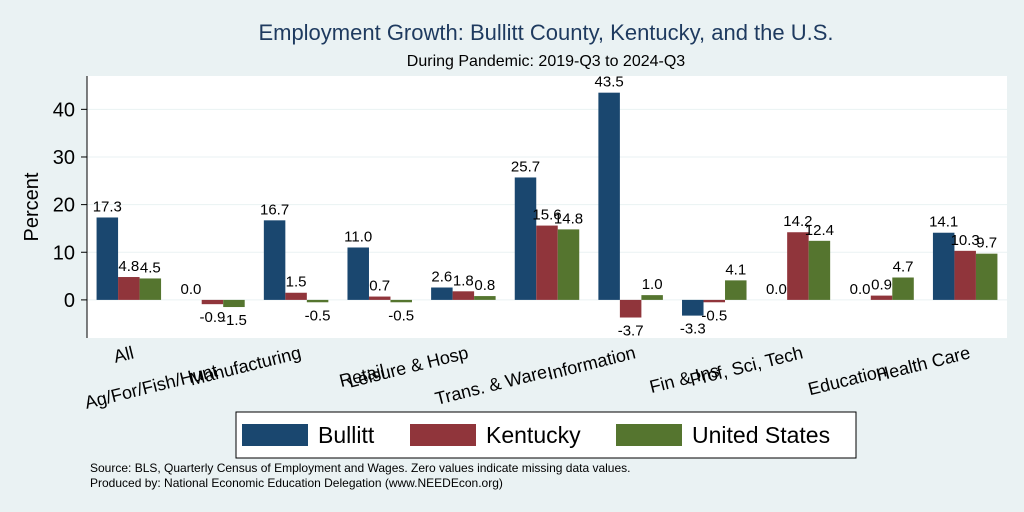  Describe the element at coordinates (234, 320) in the screenshot. I see `data-label: -1.5` at that location.